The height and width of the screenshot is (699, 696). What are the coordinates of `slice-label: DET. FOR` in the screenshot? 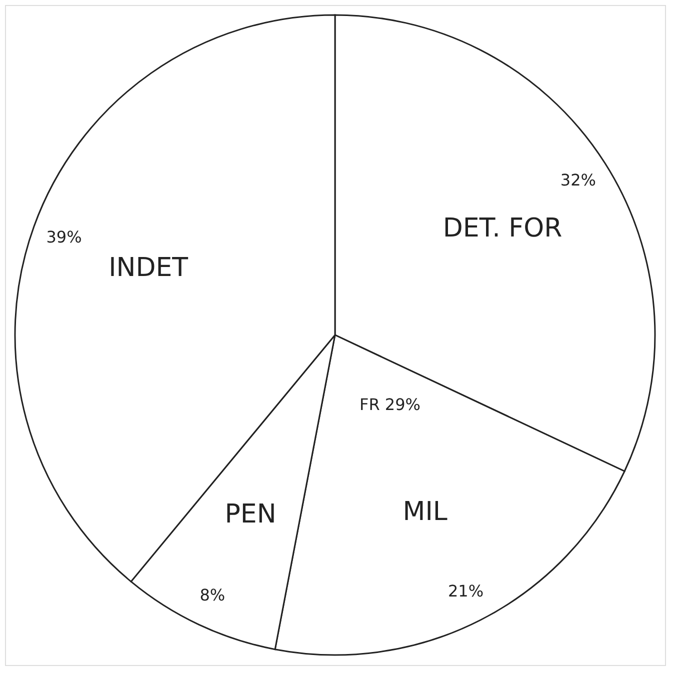 It's located at (502, 229).